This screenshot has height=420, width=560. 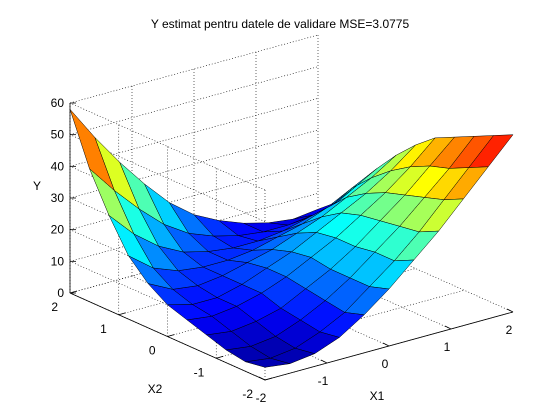 What do you see at coordinates (92, 150) in the screenshot?
I see `surface-patch` at bounding box center [92, 150].